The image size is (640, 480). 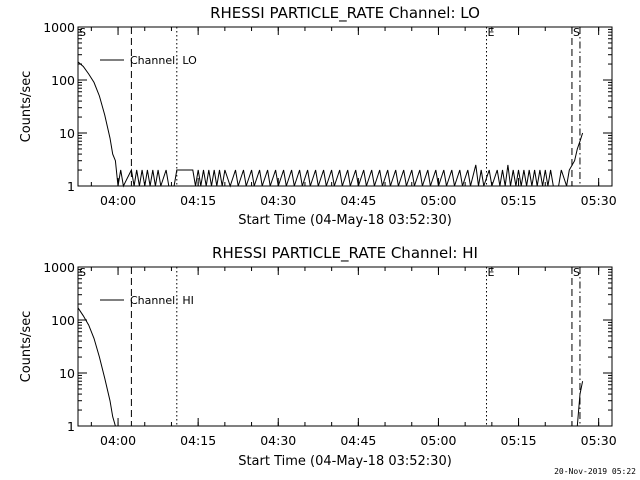 What do you see at coordinates (162, 300) in the screenshot?
I see `legend-label: Channel: HI` at bounding box center [162, 300].